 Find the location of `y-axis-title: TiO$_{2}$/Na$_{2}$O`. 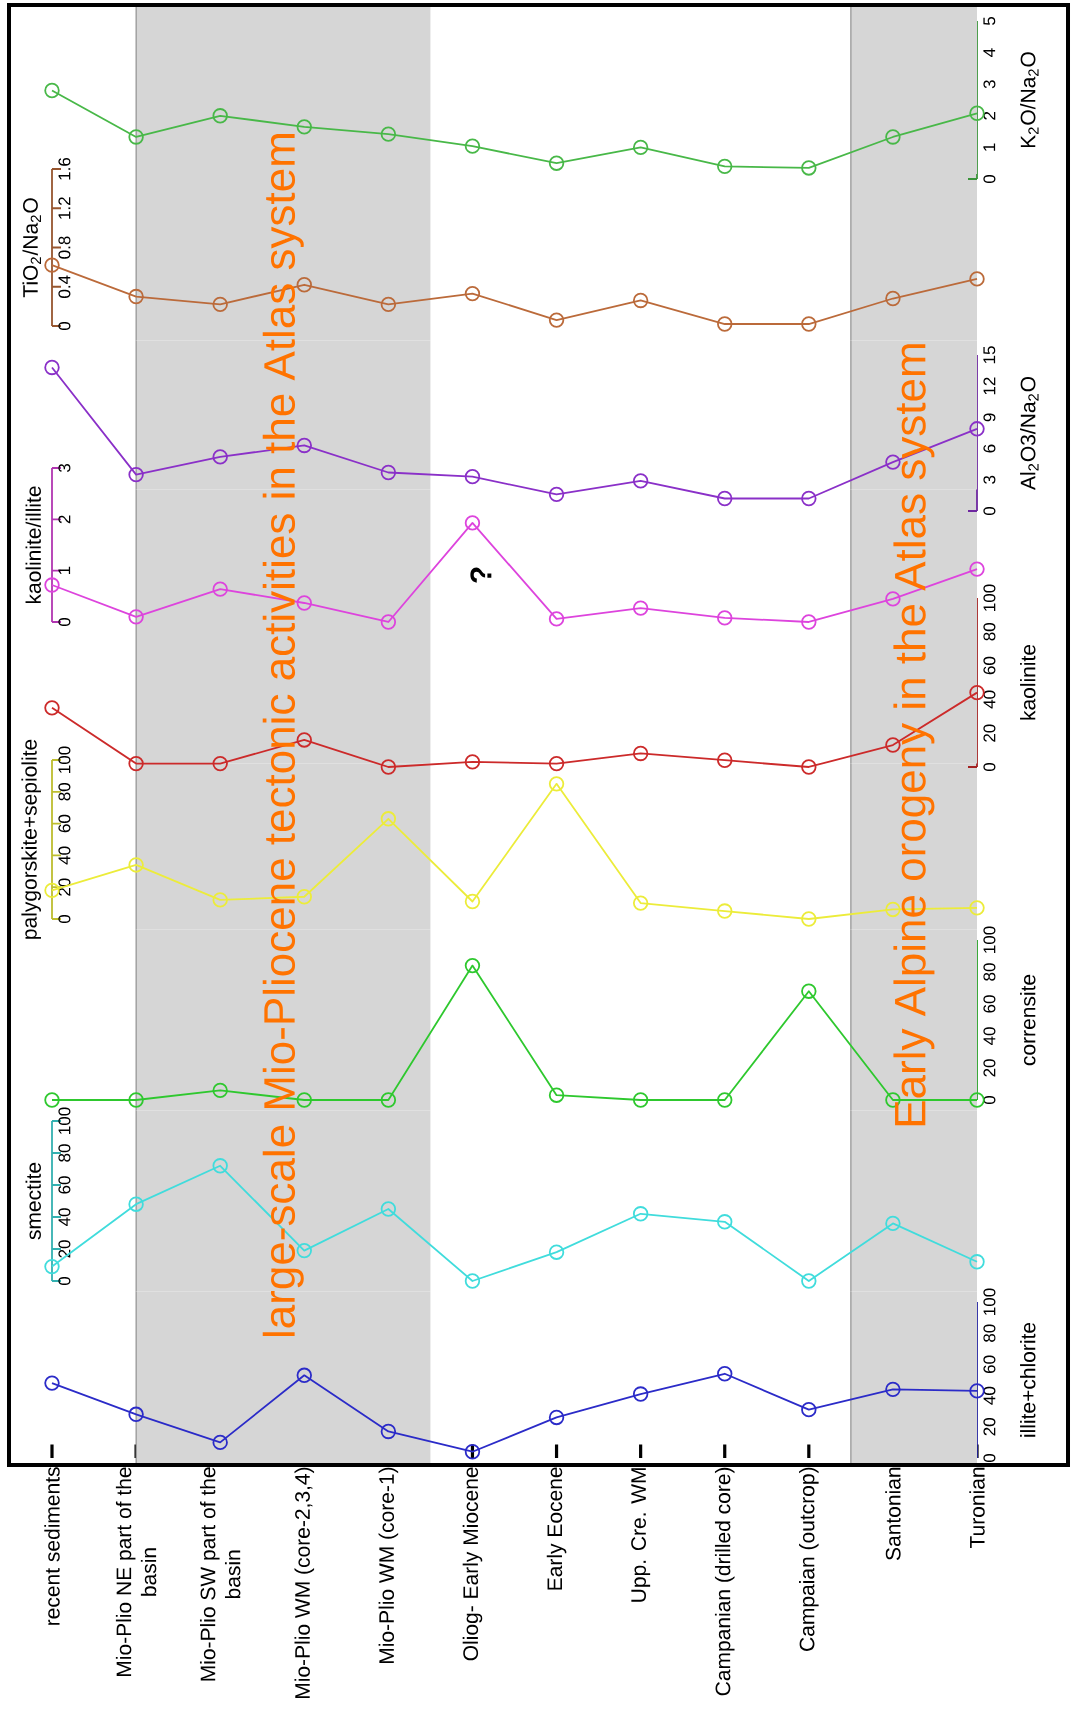

y-axis-title: TiO$_{2}$/Na$_{2}$O is located at coordinates (31, 248).